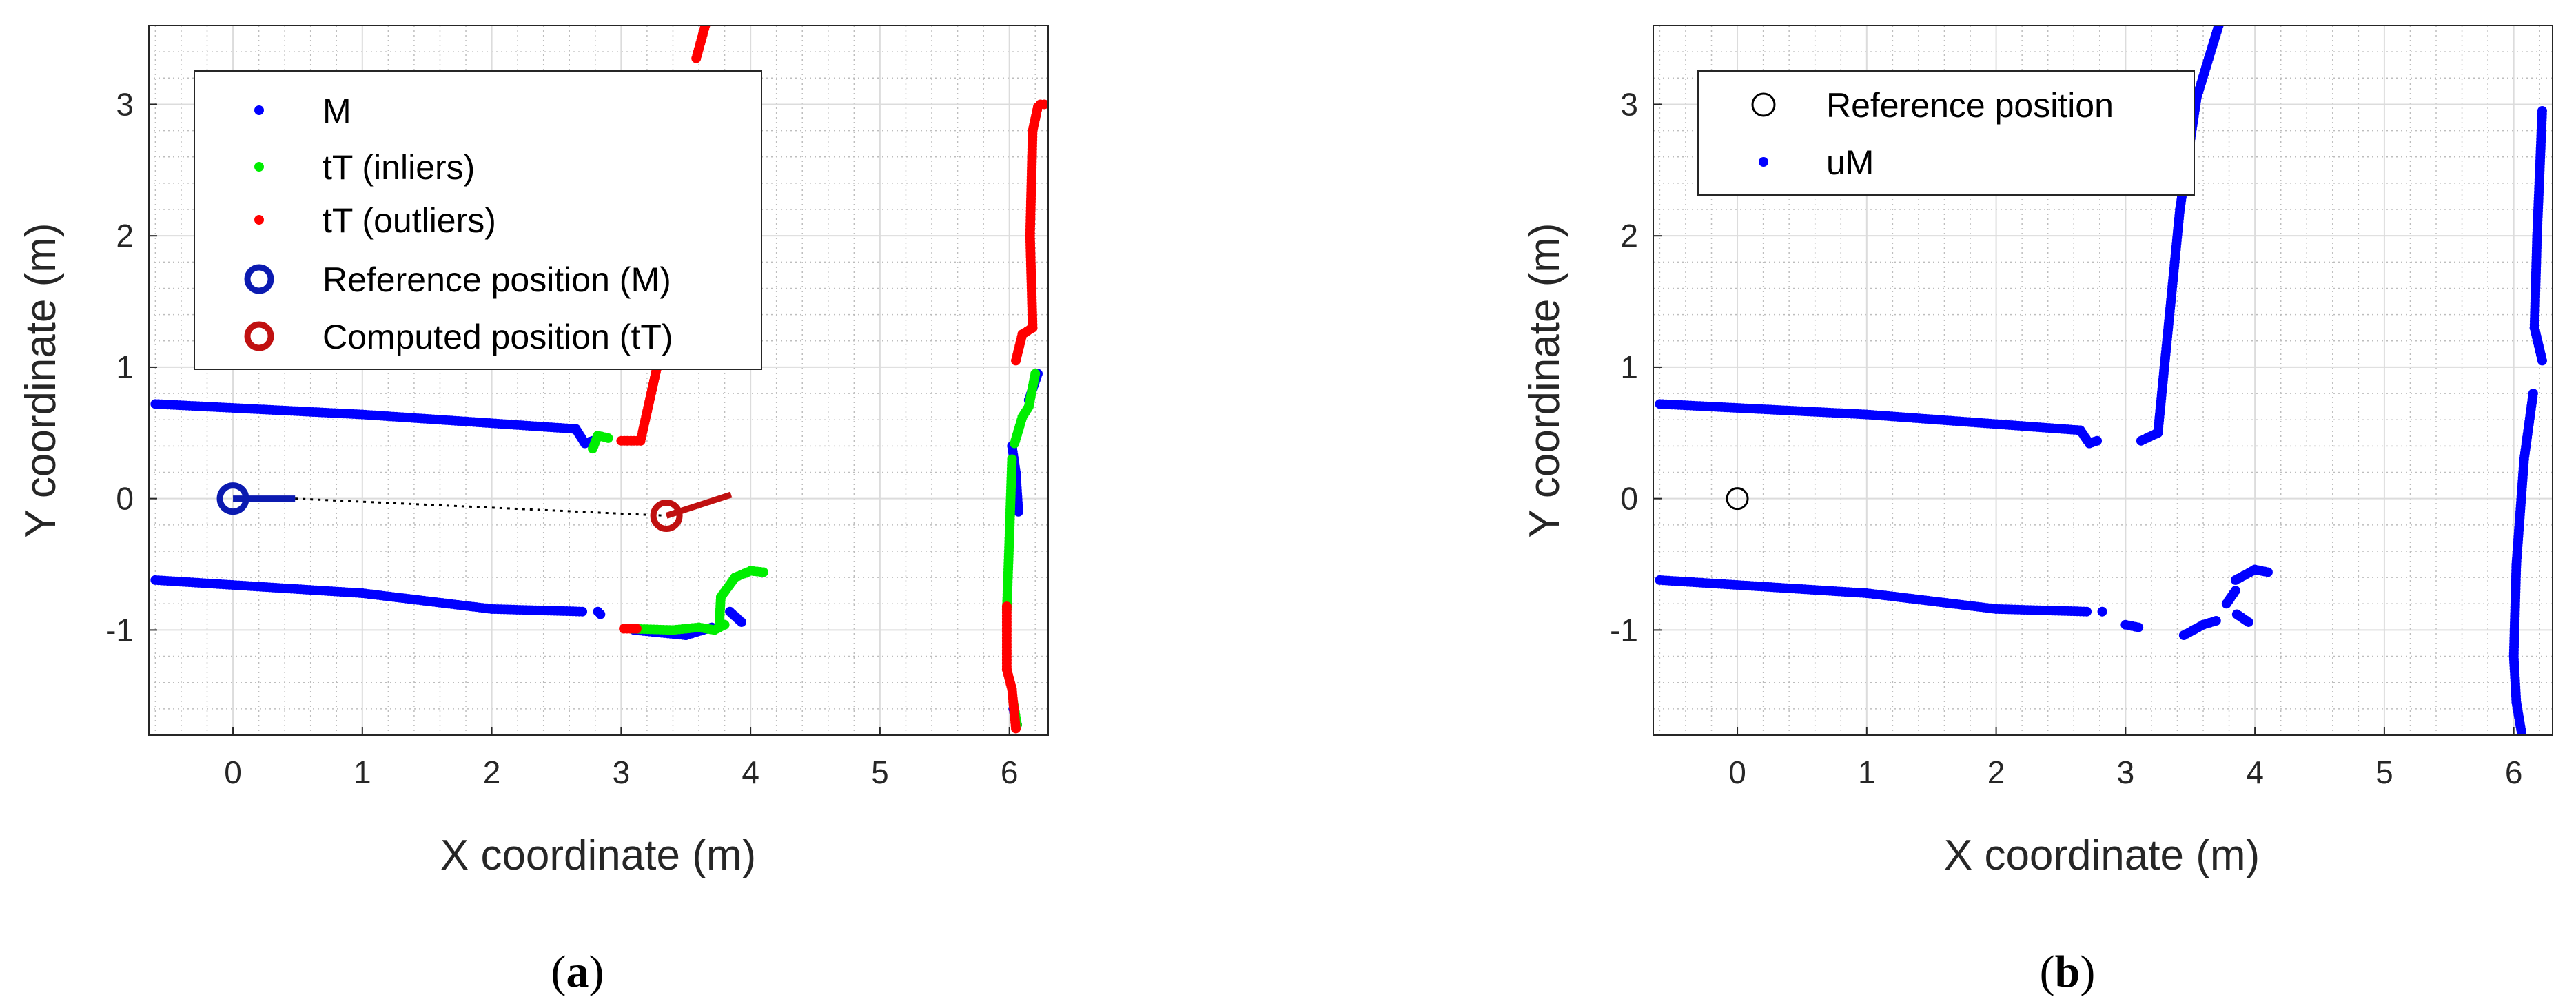  What do you see at coordinates (2102, 855) in the screenshot?
I see `x-axis-label-b: X coordinate (m)` at bounding box center [2102, 855].